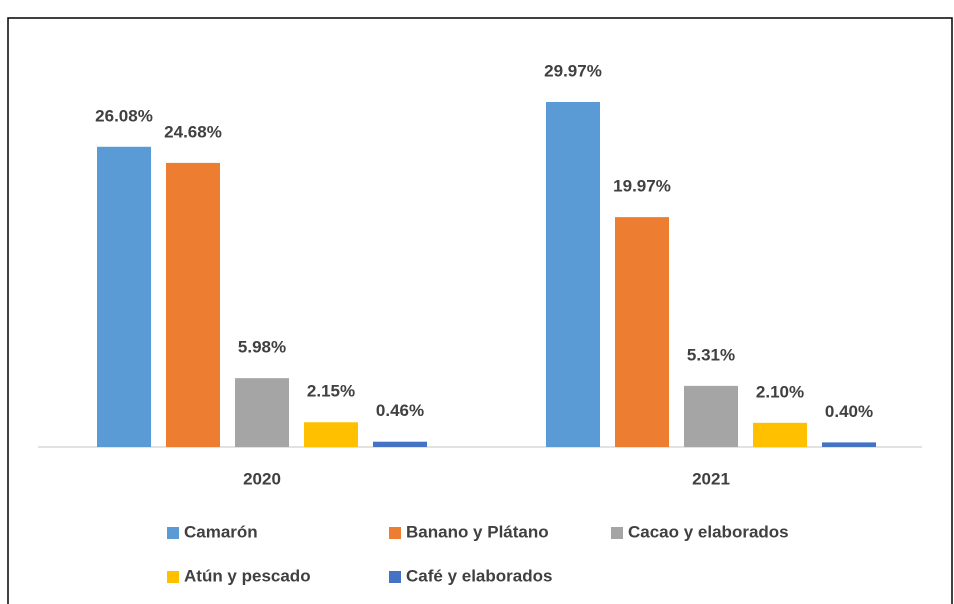 This screenshot has width=954, height=604. I want to click on data-label: 0.46%, so click(400, 410).